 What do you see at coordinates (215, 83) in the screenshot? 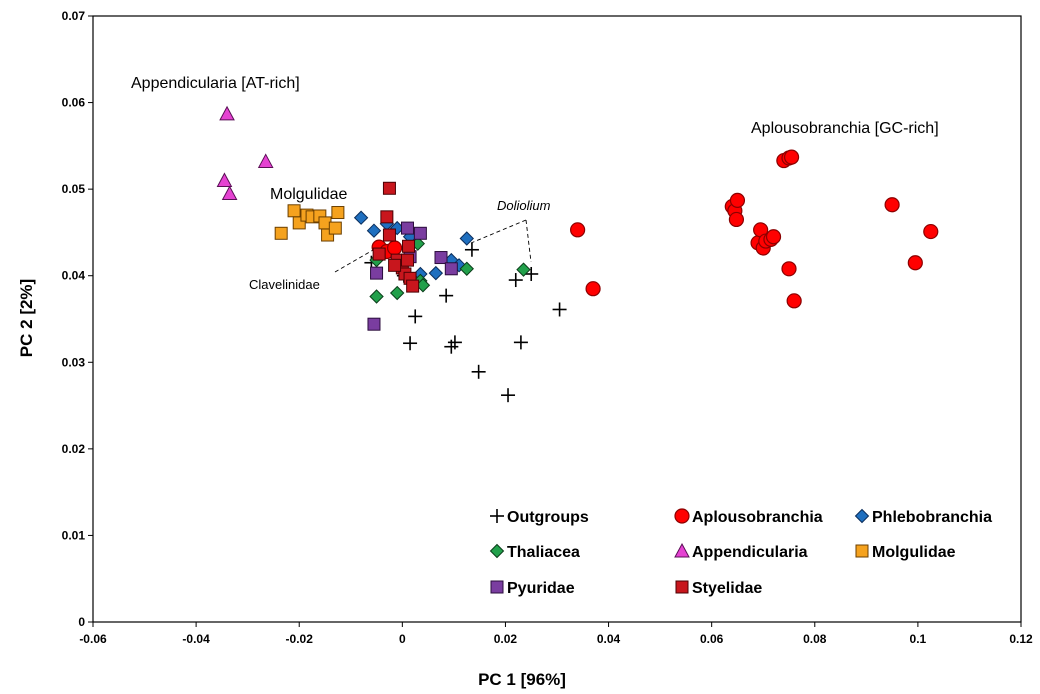
I see `annotation-appendicularia: Appendicularia [AT-rich]` at bounding box center [215, 83].